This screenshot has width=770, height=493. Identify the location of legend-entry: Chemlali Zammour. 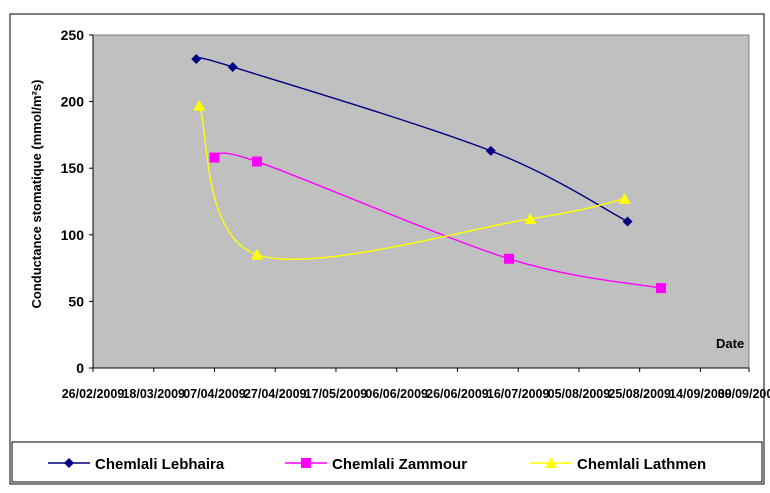
(376, 464).